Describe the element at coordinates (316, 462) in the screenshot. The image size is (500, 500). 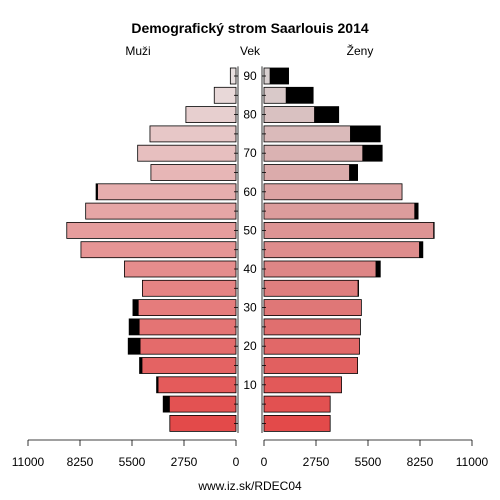
I see `x-tick-label-right: 2750` at that location.